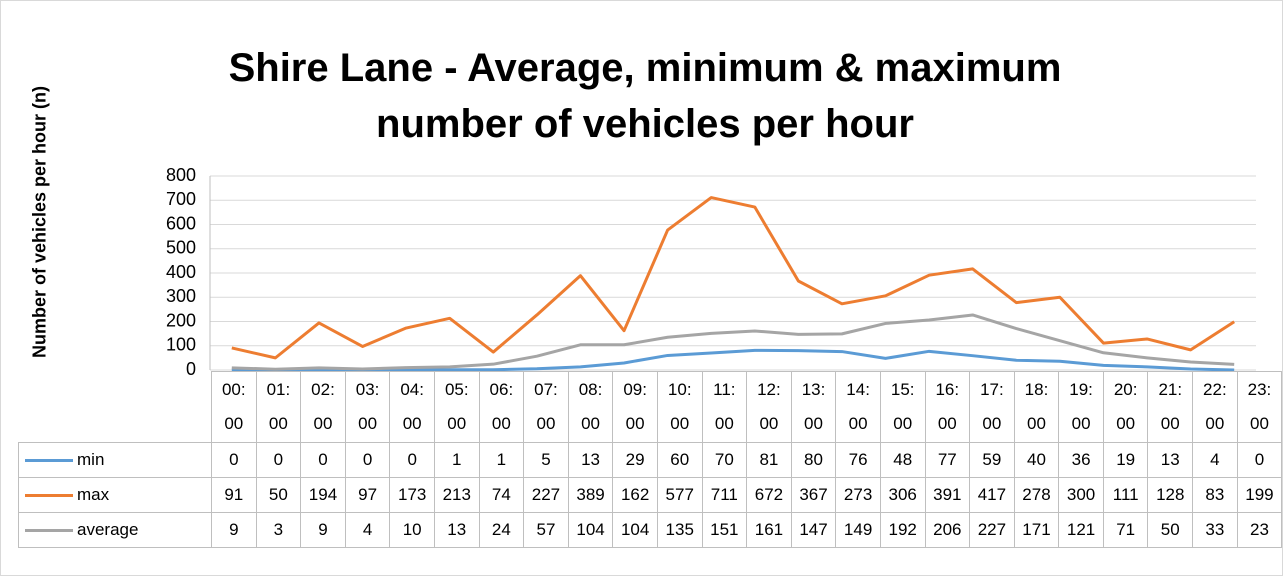 The width and height of the screenshot is (1283, 576). What do you see at coordinates (902, 460) in the screenshot?
I see `data-label: 48` at bounding box center [902, 460].